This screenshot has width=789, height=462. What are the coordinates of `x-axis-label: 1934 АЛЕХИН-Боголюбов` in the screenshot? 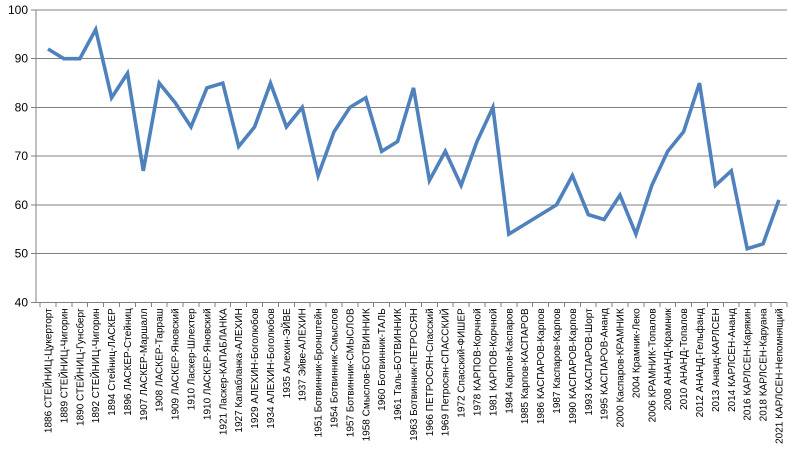 It's located at (271, 368).